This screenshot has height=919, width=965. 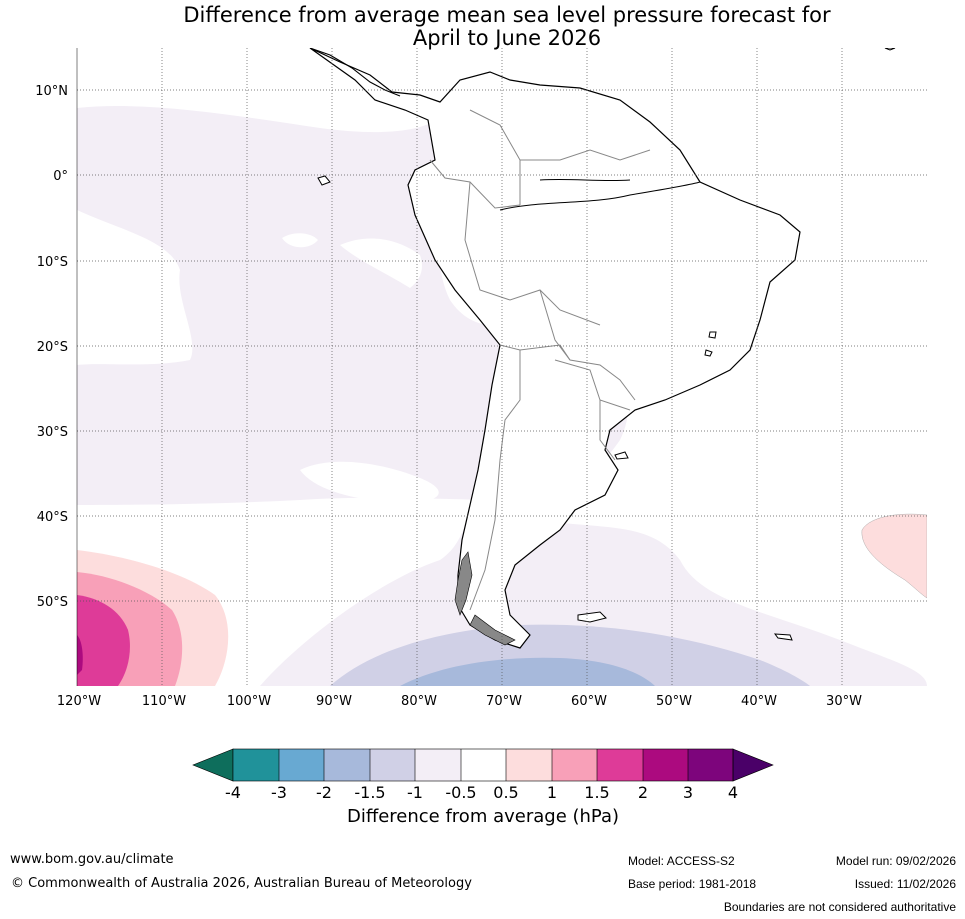 What do you see at coordinates (692, 884) in the screenshot?
I see `base-period-text: Base period: 1981-2018` at bounding box center [692, 884].